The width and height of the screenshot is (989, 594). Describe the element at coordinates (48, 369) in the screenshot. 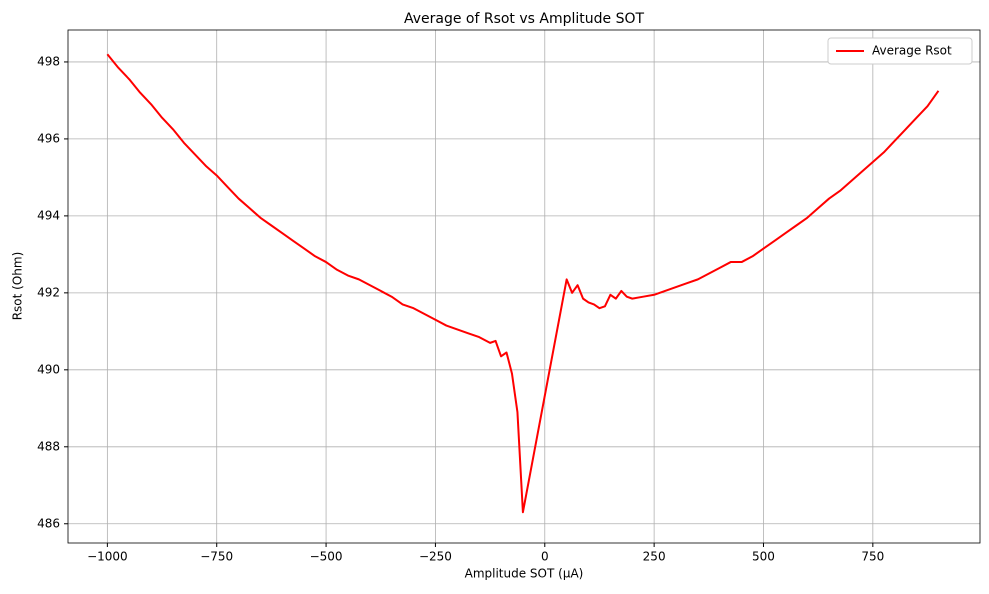

I see `y-tick-label: 490` at that location.